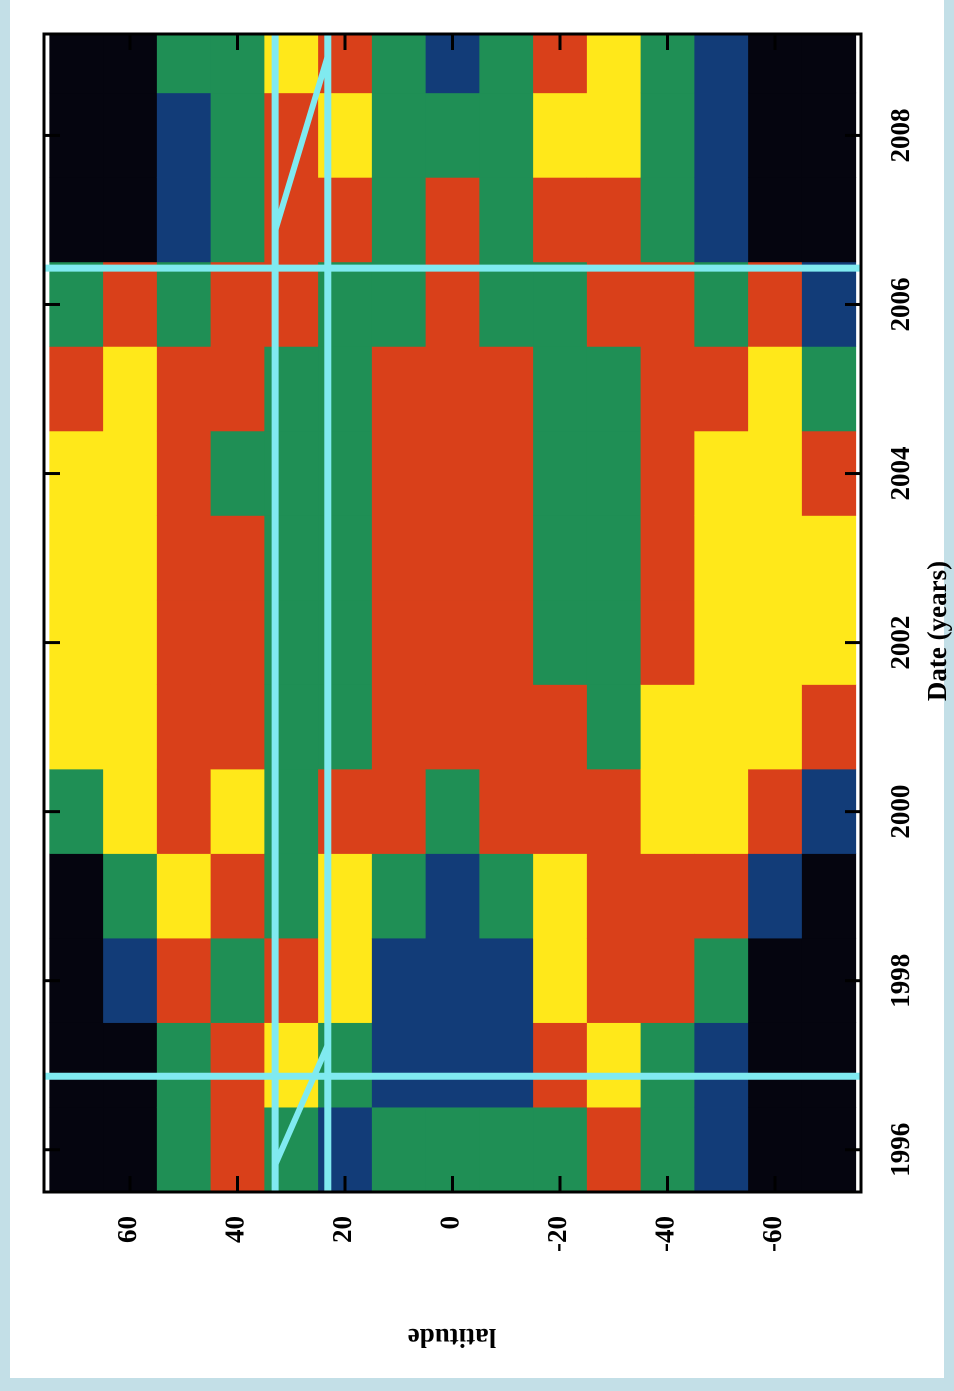 Image resolution: width=954 pixels, height=1391 pixels. Describe the element at coordinates (450, 1223) in the screenshot. I see `y-tick-label: 0` at that location.